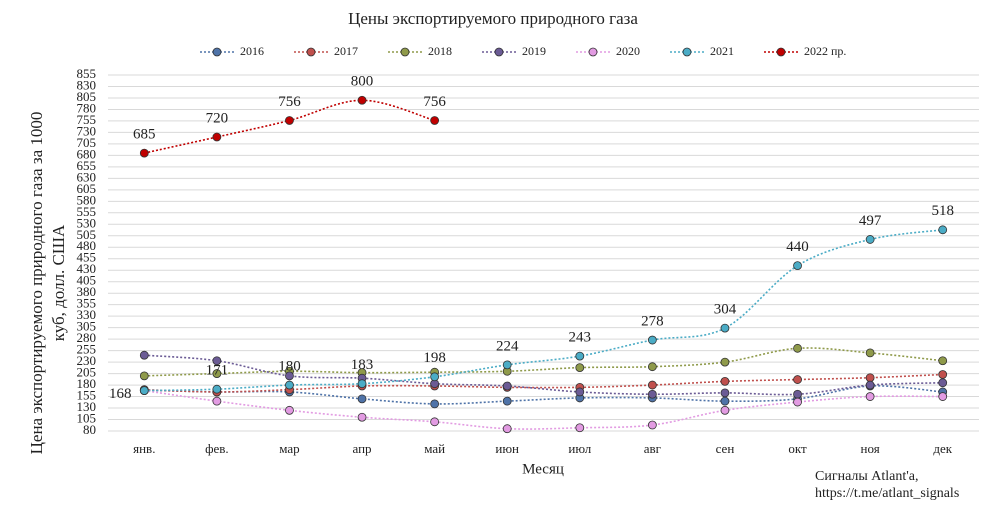  What do you see at coordinates (507, 346) in the screenshot?
I see `data-label: 224` at bounding box center [507, 346].